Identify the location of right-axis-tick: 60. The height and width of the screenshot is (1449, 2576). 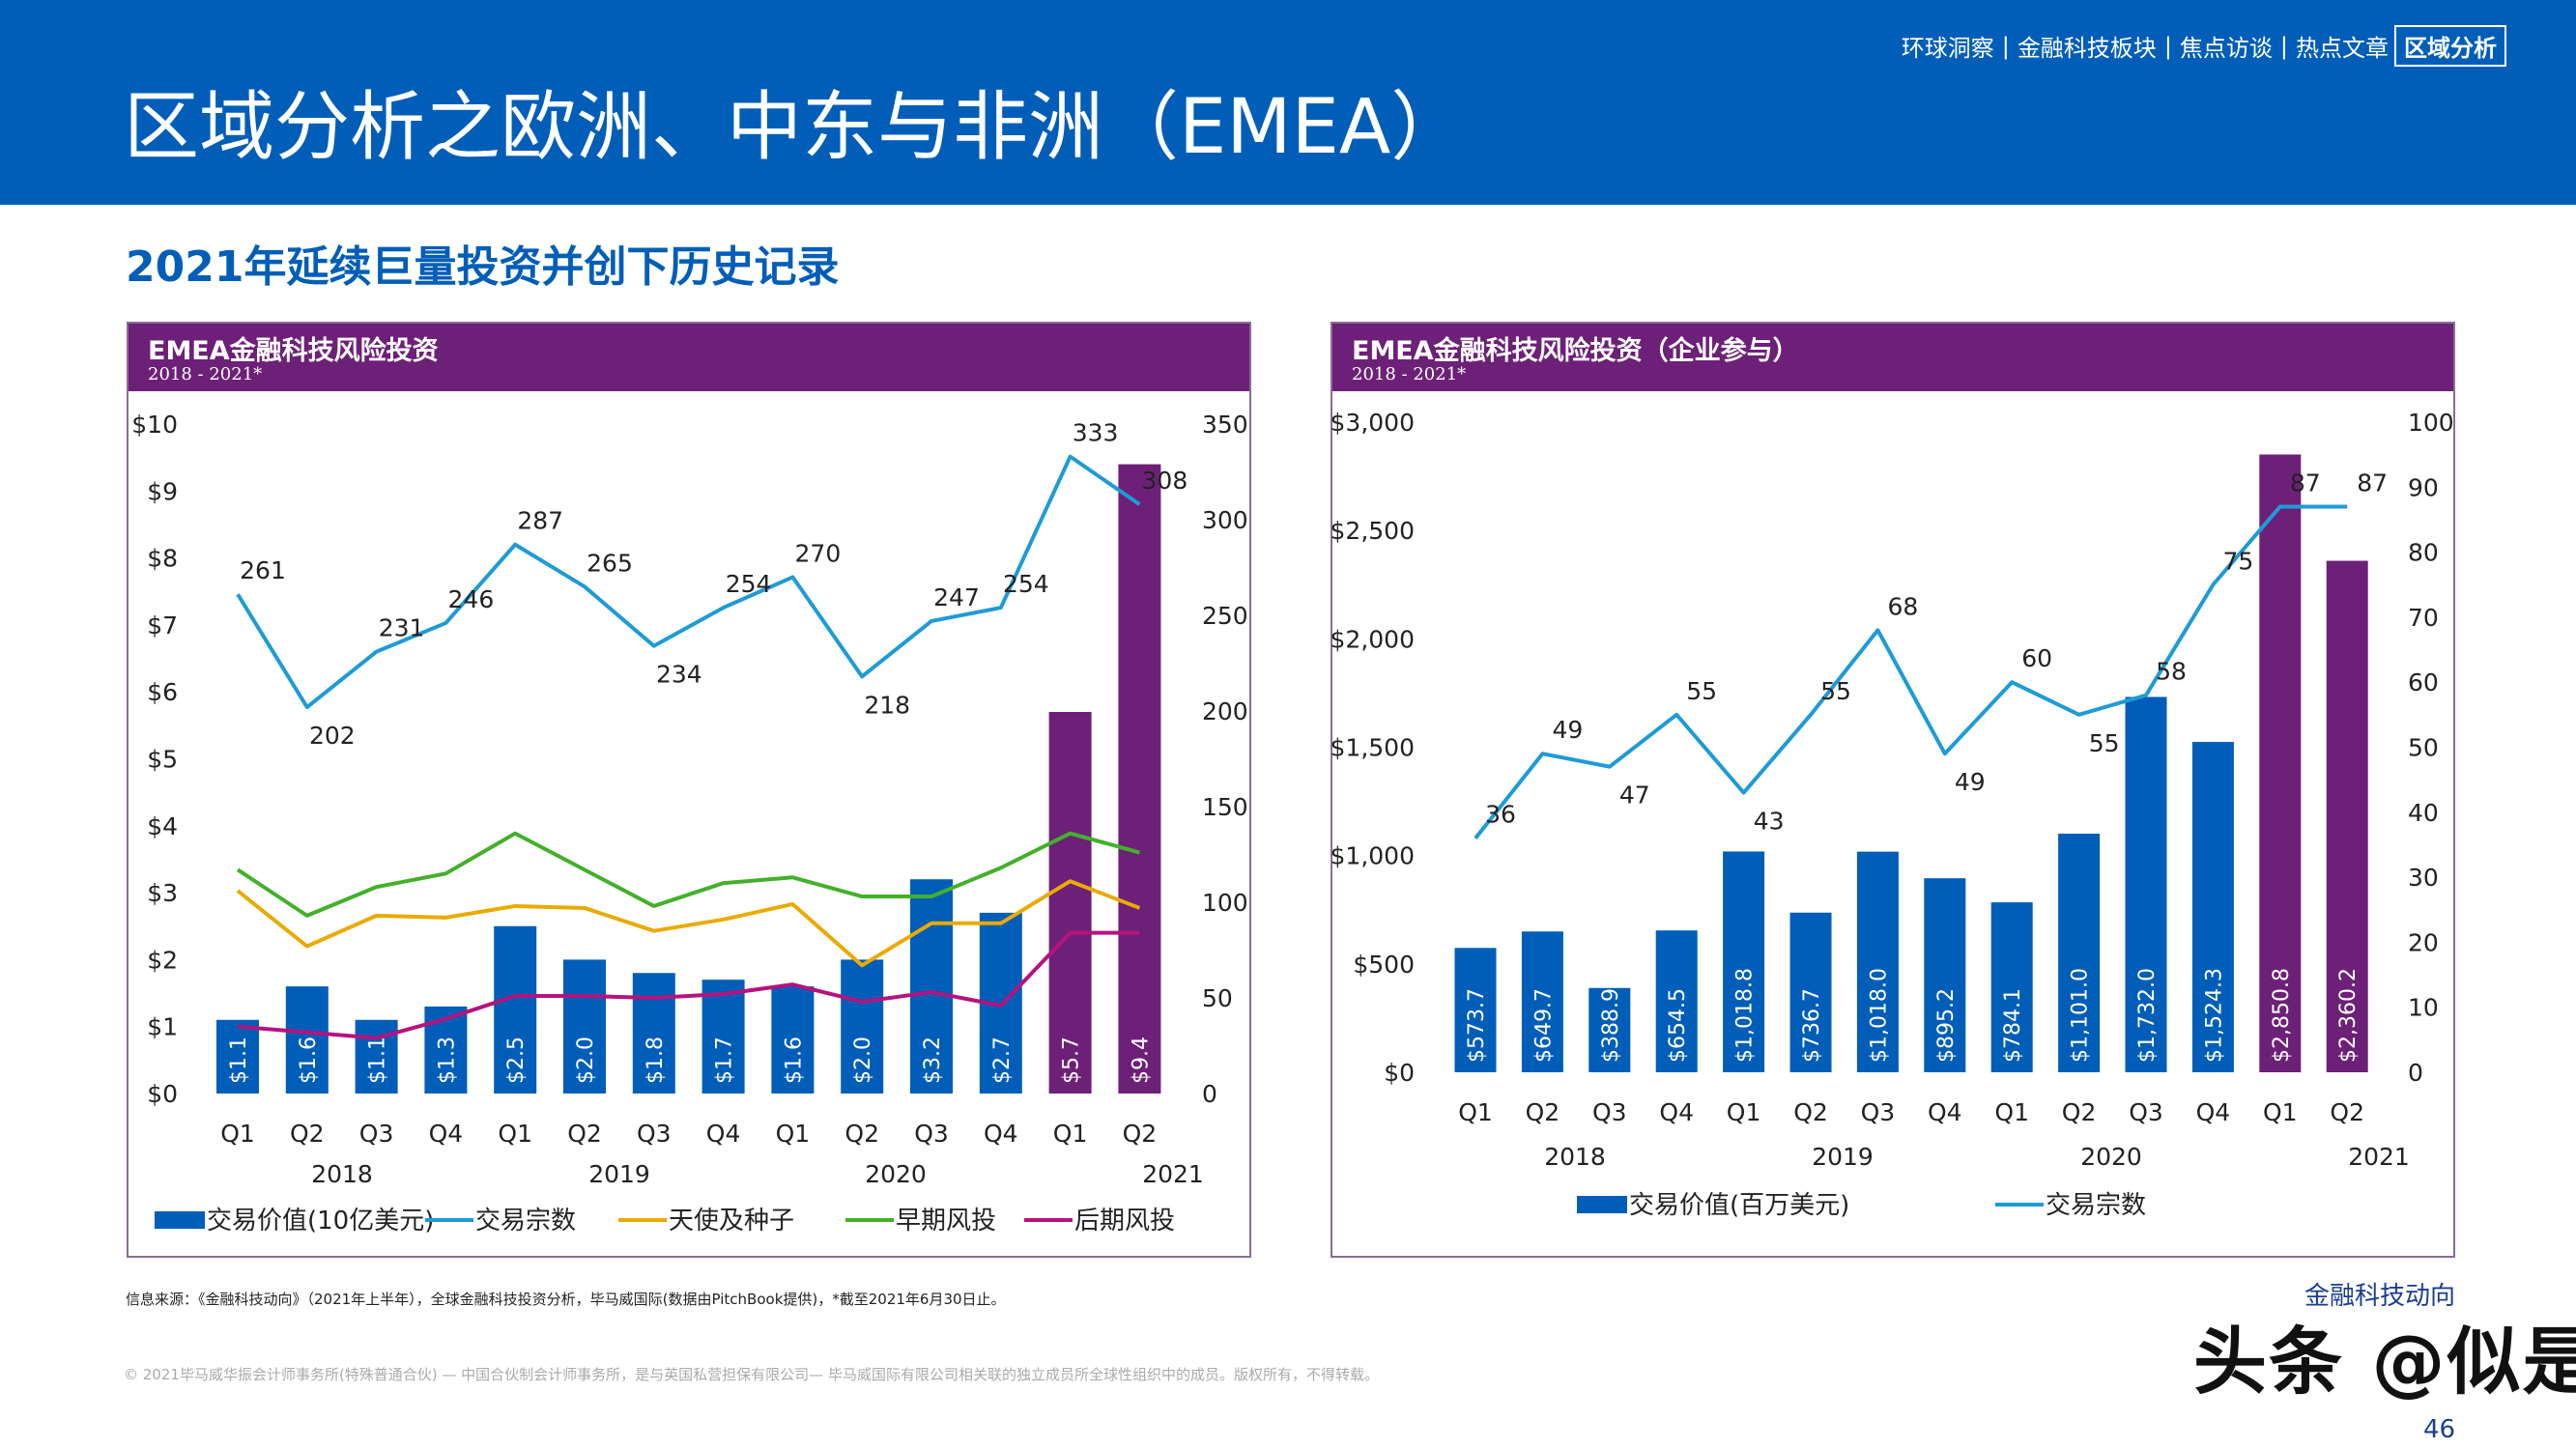
(2424, 682).